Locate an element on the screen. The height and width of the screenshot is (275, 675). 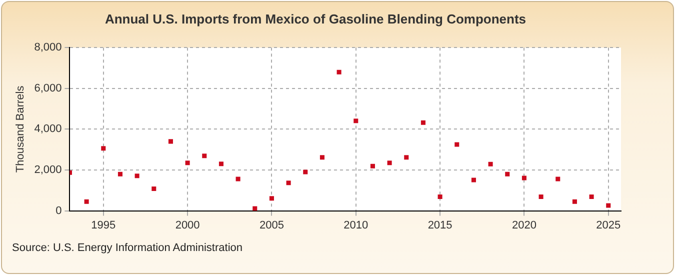
x-tick-label: 2025 is located at coordinates (608, 225).